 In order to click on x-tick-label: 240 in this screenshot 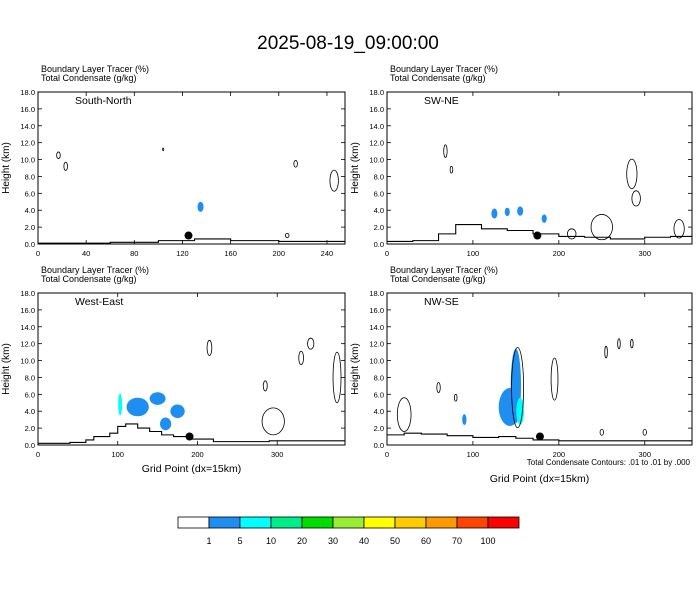, I will do `click(327, 253)`.